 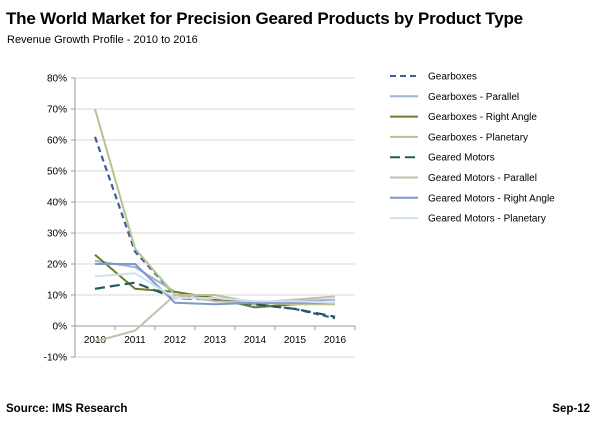 What do you see at coordinates (57, 110) in the screenshot?
I see `y-tick-label: 70%` at bounding box center [57, 110].